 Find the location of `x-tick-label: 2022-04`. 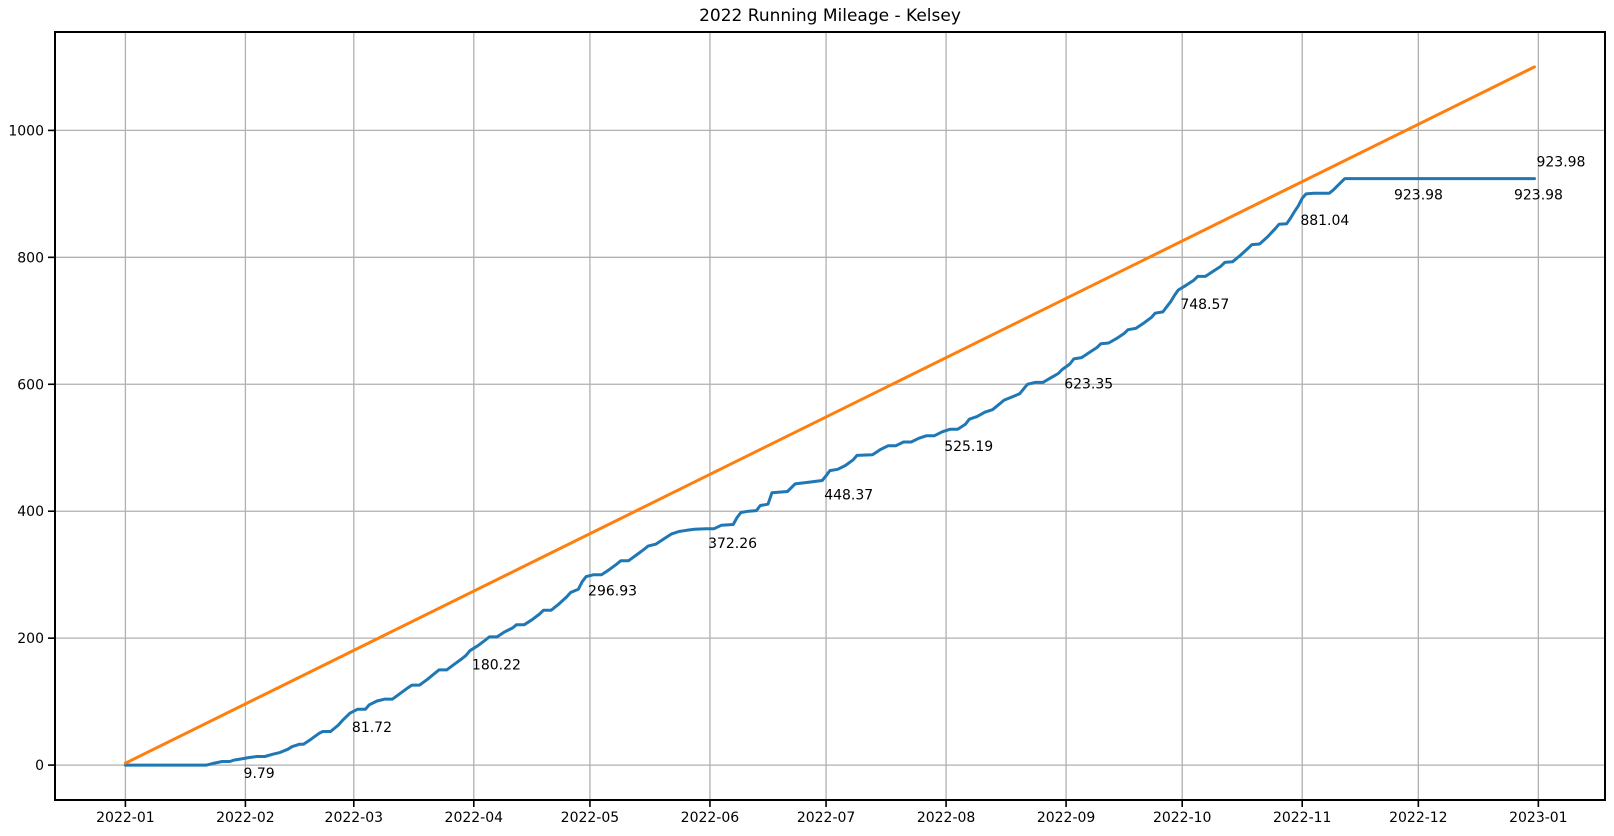

x-tick-label: 2022-04 is located at coordinates (474, 818).